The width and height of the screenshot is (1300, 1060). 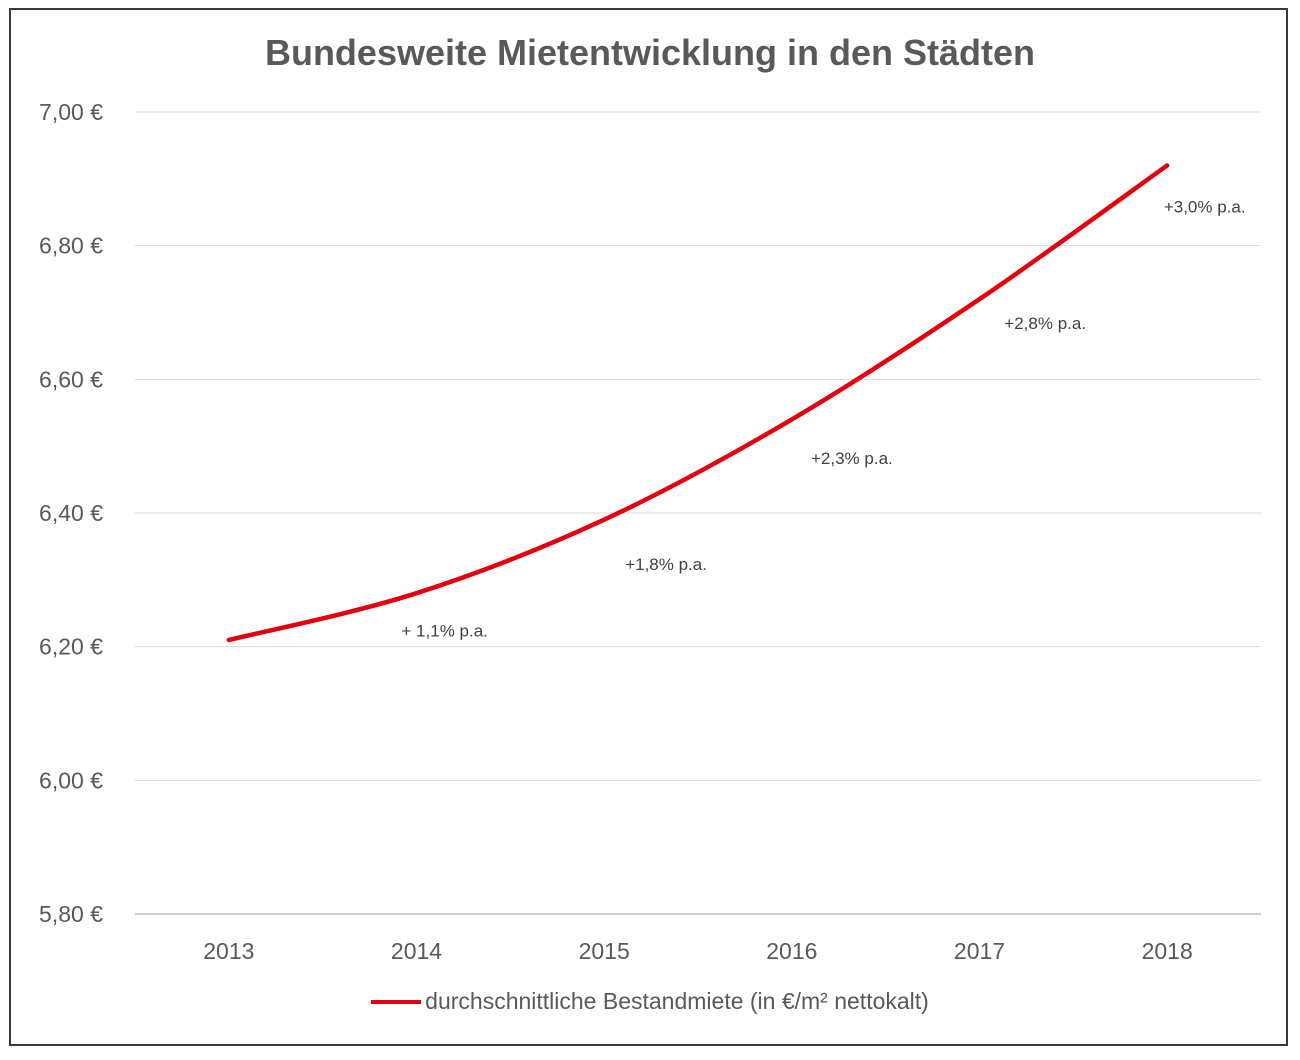 I want to click on x-tick-label: 2017, so click(x=979, y=951).